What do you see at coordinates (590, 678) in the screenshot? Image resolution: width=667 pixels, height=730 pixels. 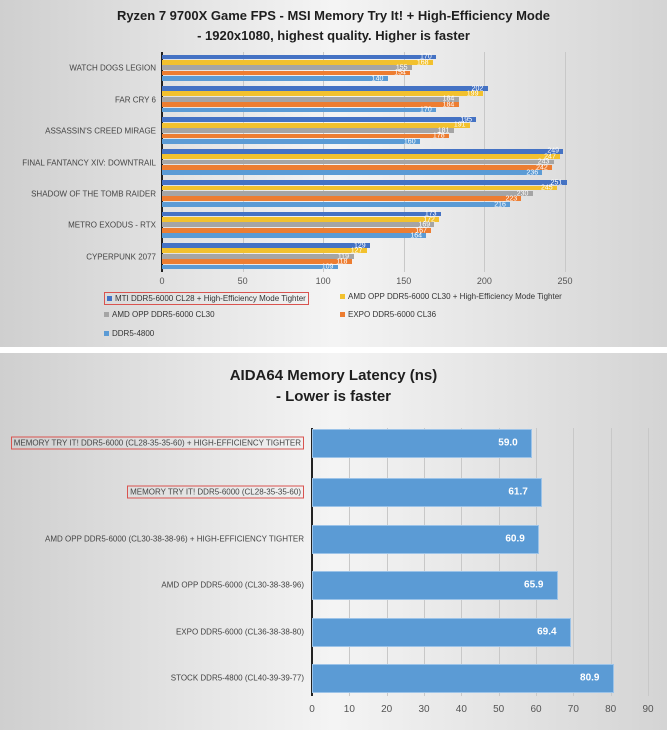 I see `latency-value-label: 80.9` at bounding box center [590, 678].